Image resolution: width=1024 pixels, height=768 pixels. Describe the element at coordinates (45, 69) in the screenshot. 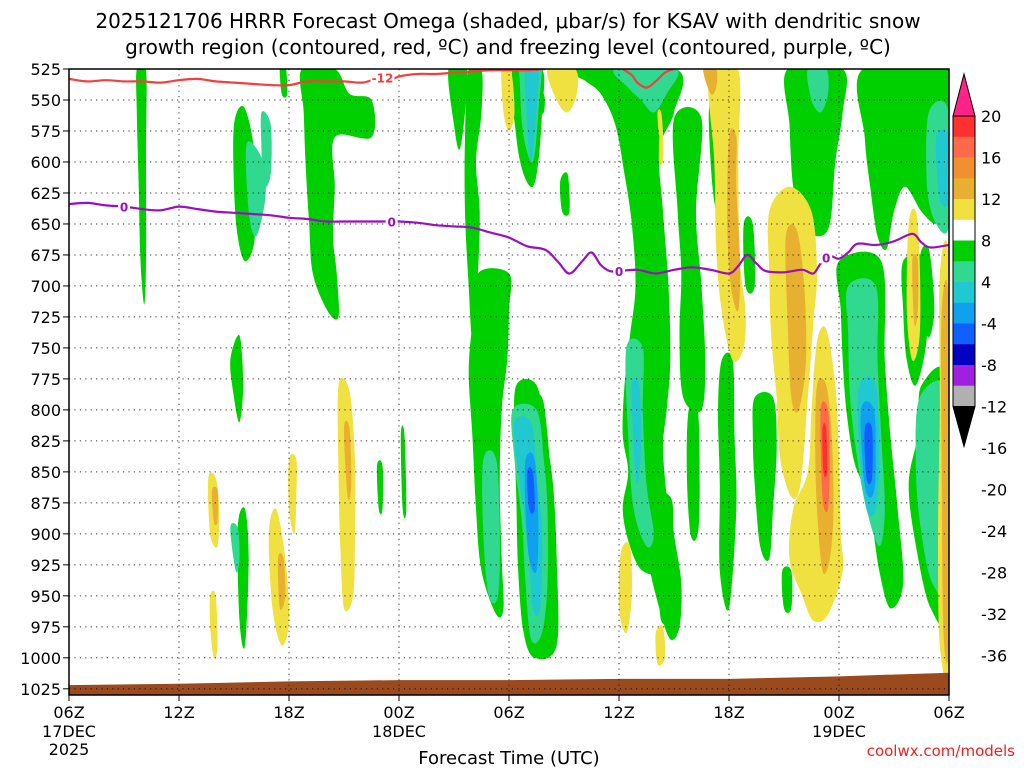

I see `y-tick-label-0: 525` at that location.